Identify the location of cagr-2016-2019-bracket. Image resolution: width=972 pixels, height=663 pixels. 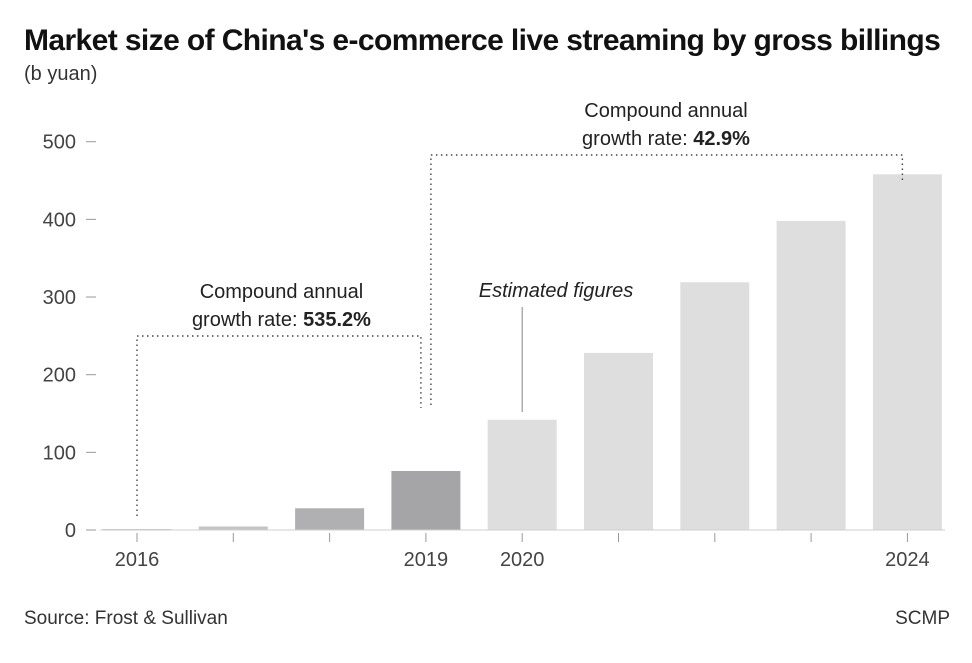
(279, 425).